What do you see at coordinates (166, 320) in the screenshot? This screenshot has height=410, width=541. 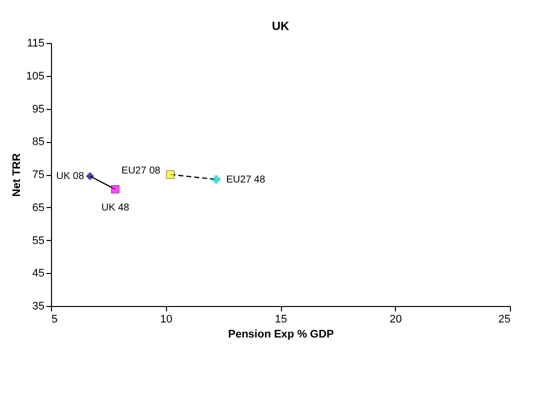 I see `x-tick-label: 10` at bounding box center [166, 320].